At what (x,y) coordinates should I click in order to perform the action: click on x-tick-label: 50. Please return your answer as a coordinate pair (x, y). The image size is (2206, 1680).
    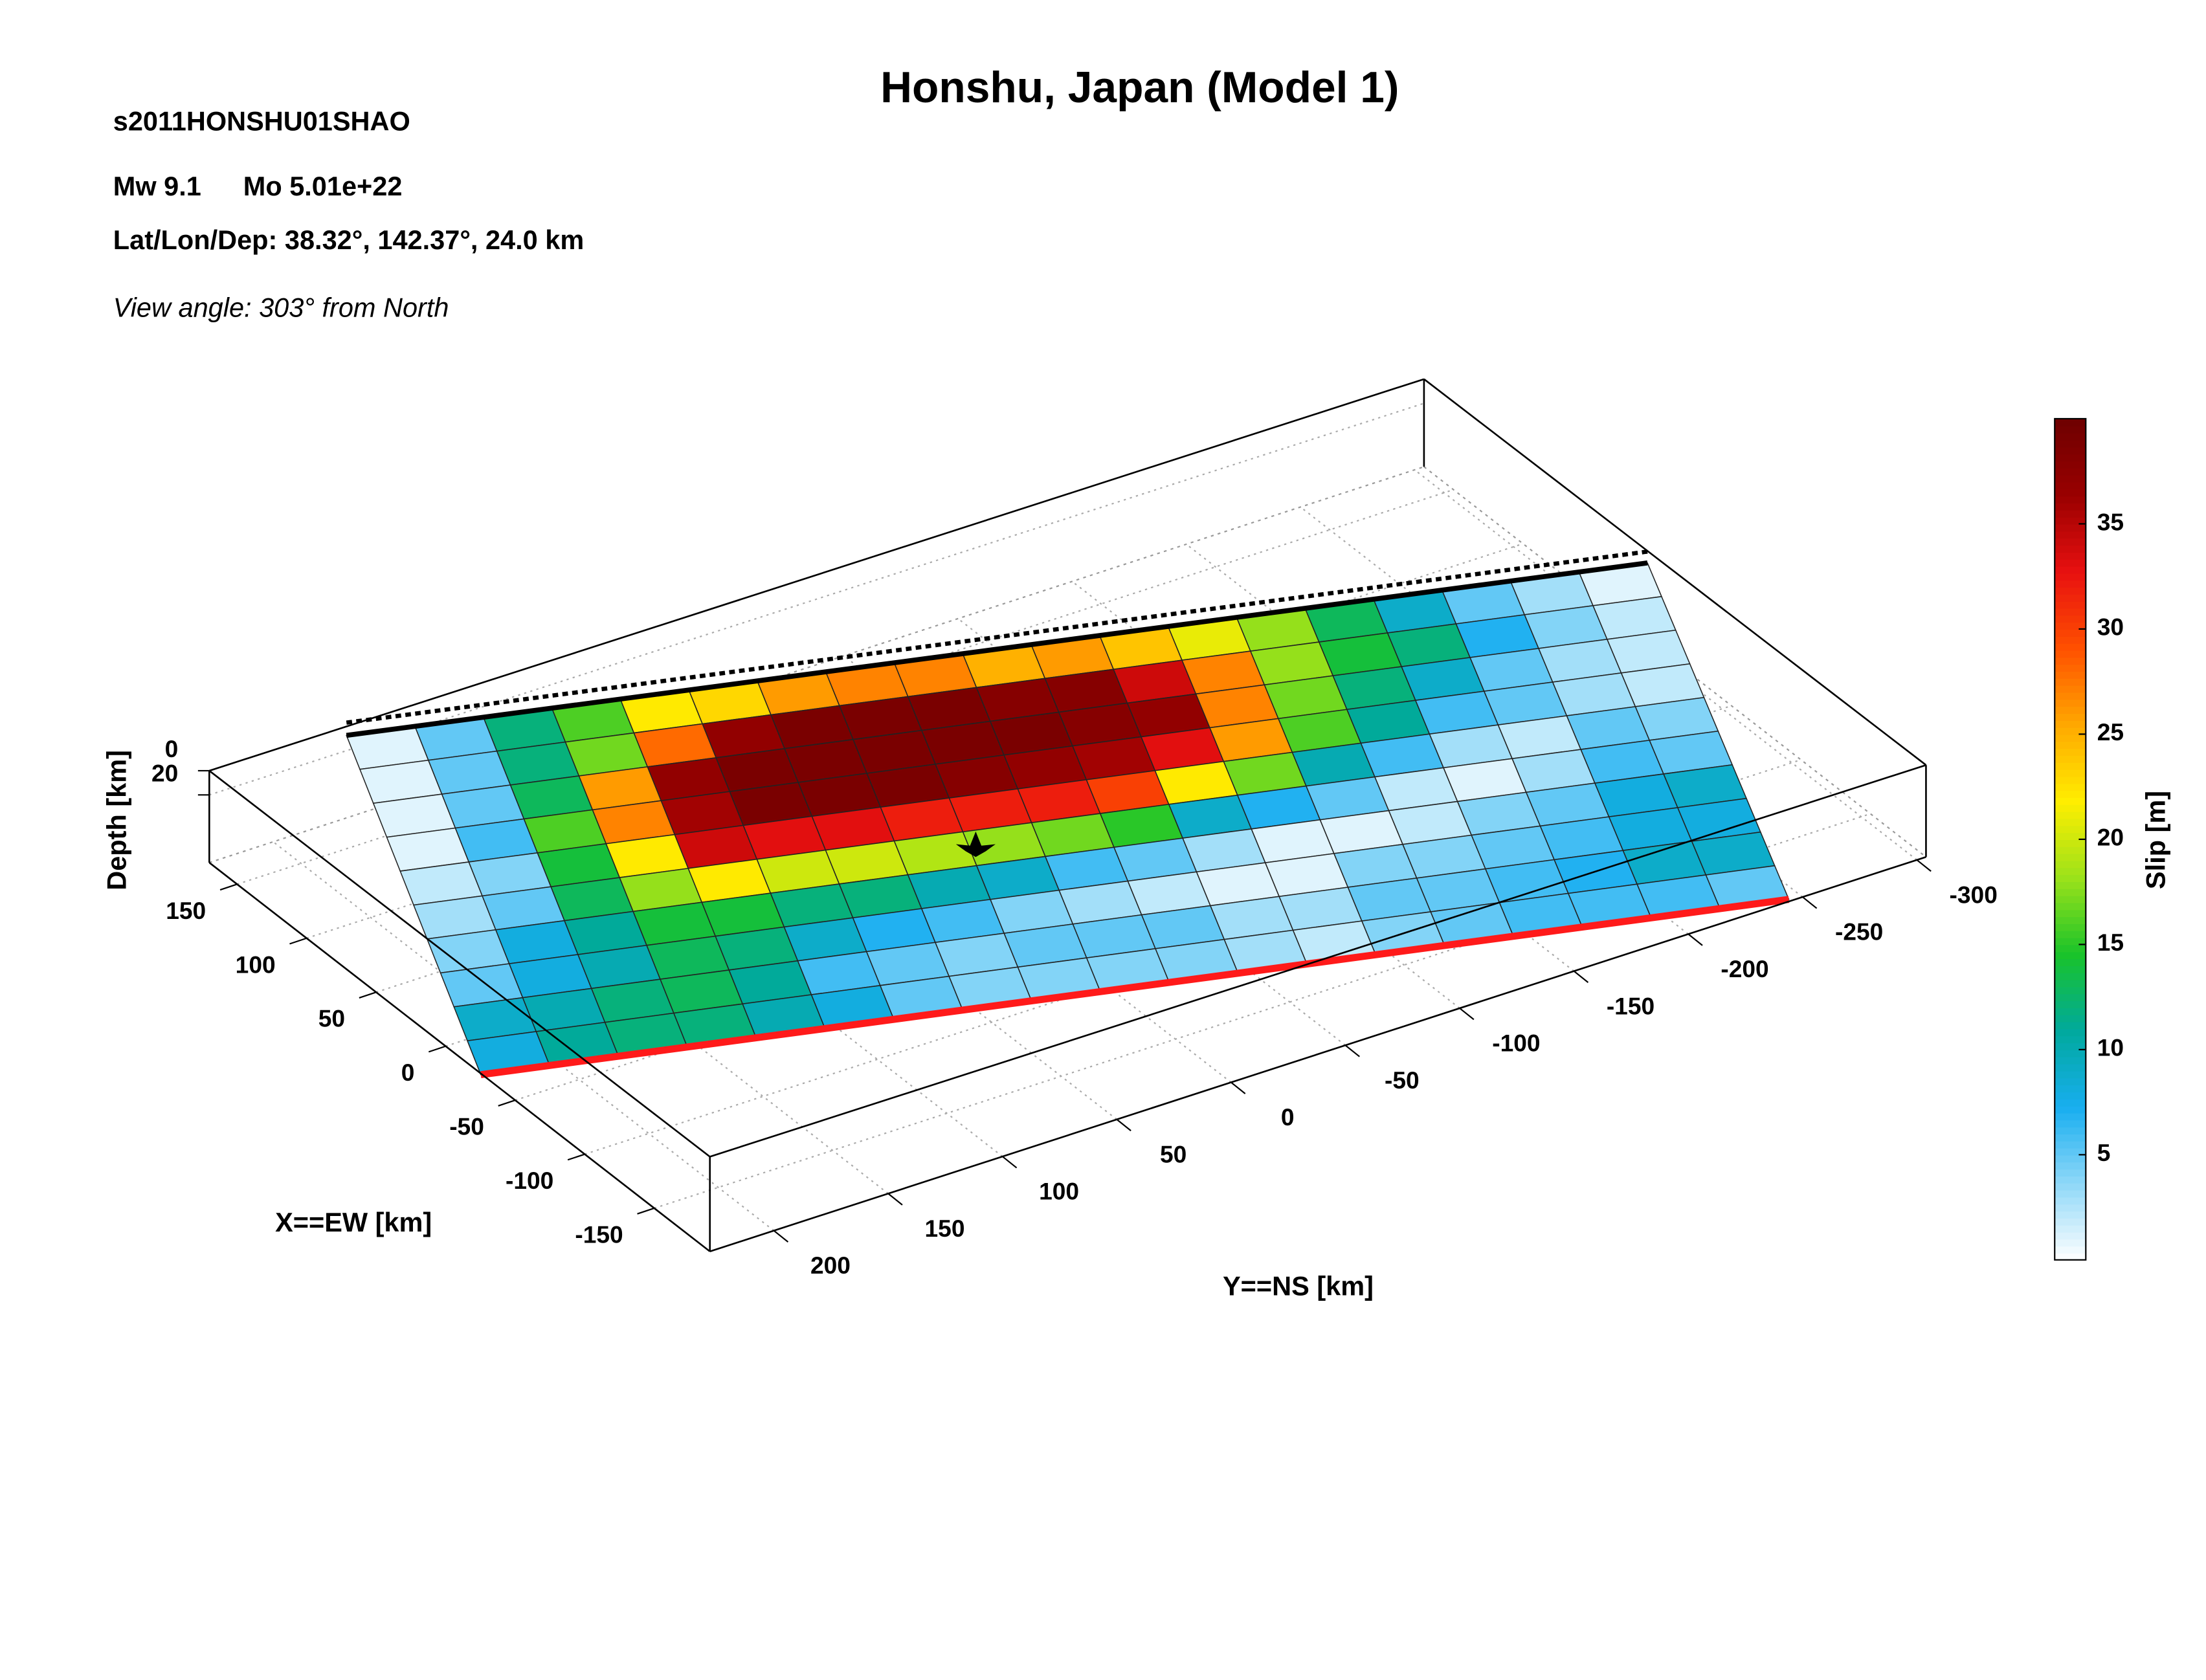
    Looking at the image, I should click on (332, 1019).